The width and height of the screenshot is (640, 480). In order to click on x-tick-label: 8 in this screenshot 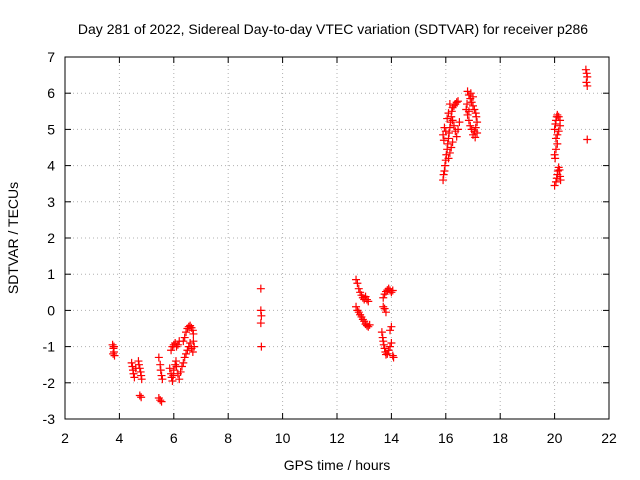, I will do `click(228, 438)`.